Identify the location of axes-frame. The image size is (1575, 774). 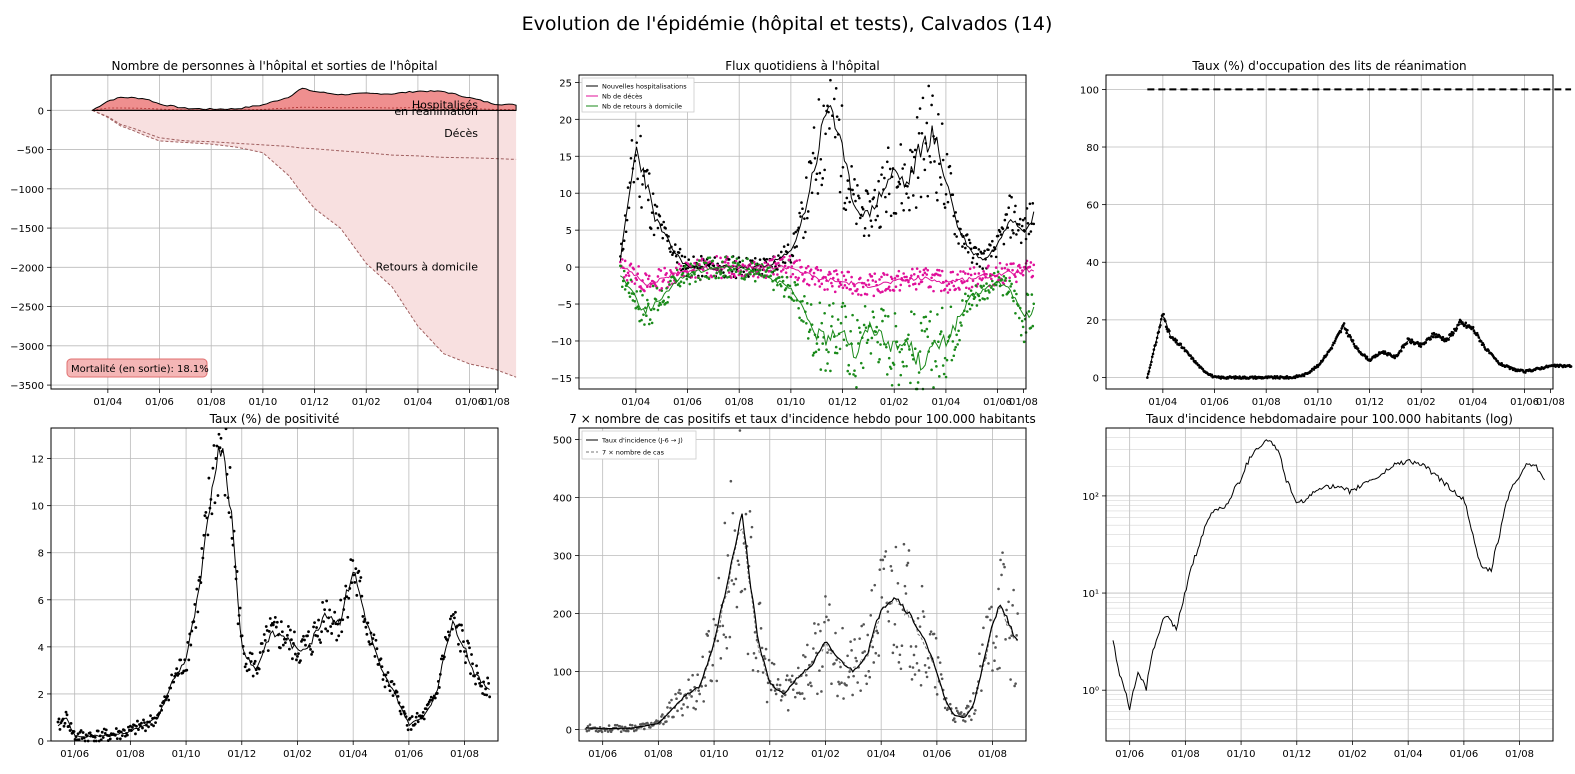
(274, 232).